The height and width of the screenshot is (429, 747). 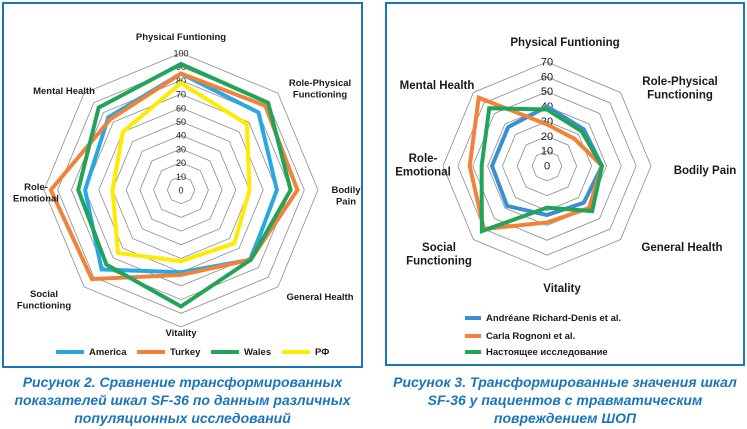 What do you see at coordinates (108, 352) in the screenshot?
I see `legend-label-america: America` at bounding box center [108, 352].